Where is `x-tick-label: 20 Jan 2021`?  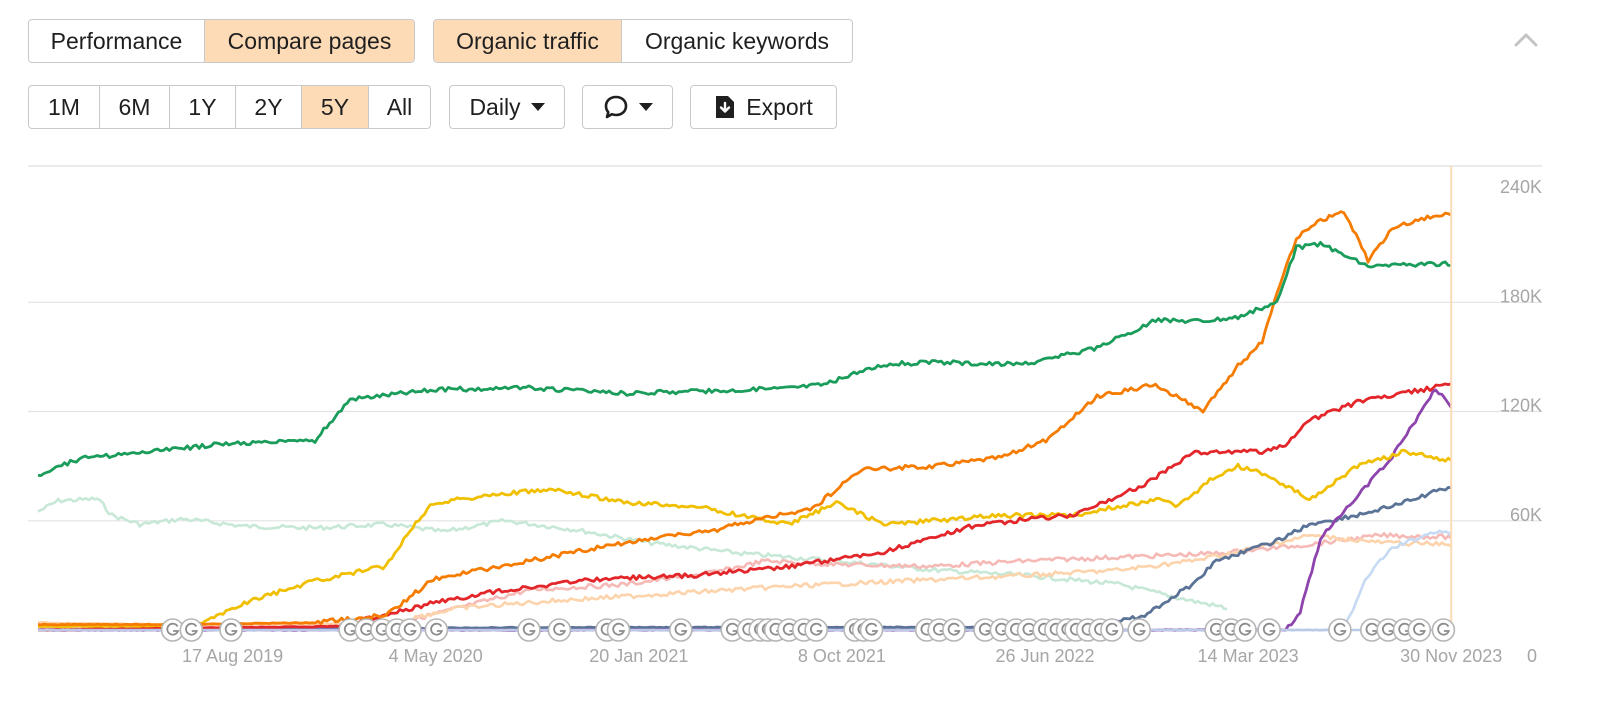 x-tick-label: 20 Jan 2021 is located at coordinates (638, 656).